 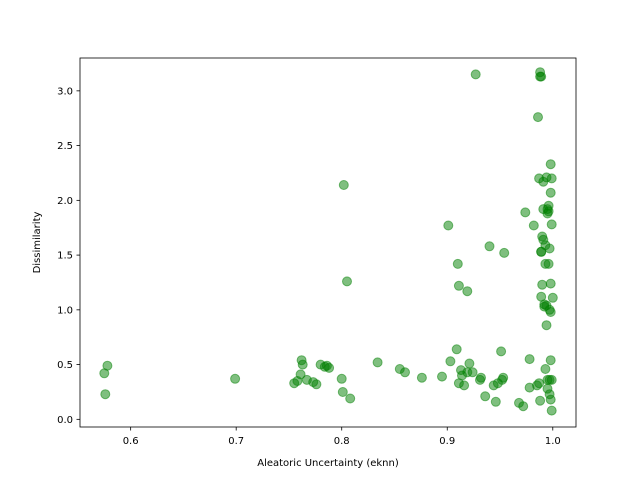 I want to click on x-tick-label: 0.8, so click(x=342, y=441).